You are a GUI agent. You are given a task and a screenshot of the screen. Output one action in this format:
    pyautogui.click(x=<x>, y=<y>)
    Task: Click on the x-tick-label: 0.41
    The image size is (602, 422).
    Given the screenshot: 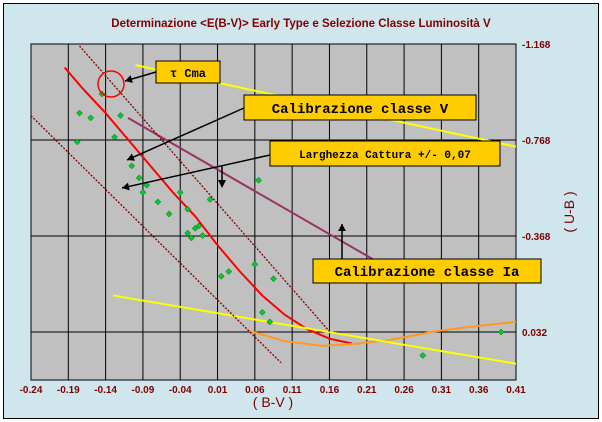 What is the action you would take?
    pyautogui.click(x=516, y=390)
    